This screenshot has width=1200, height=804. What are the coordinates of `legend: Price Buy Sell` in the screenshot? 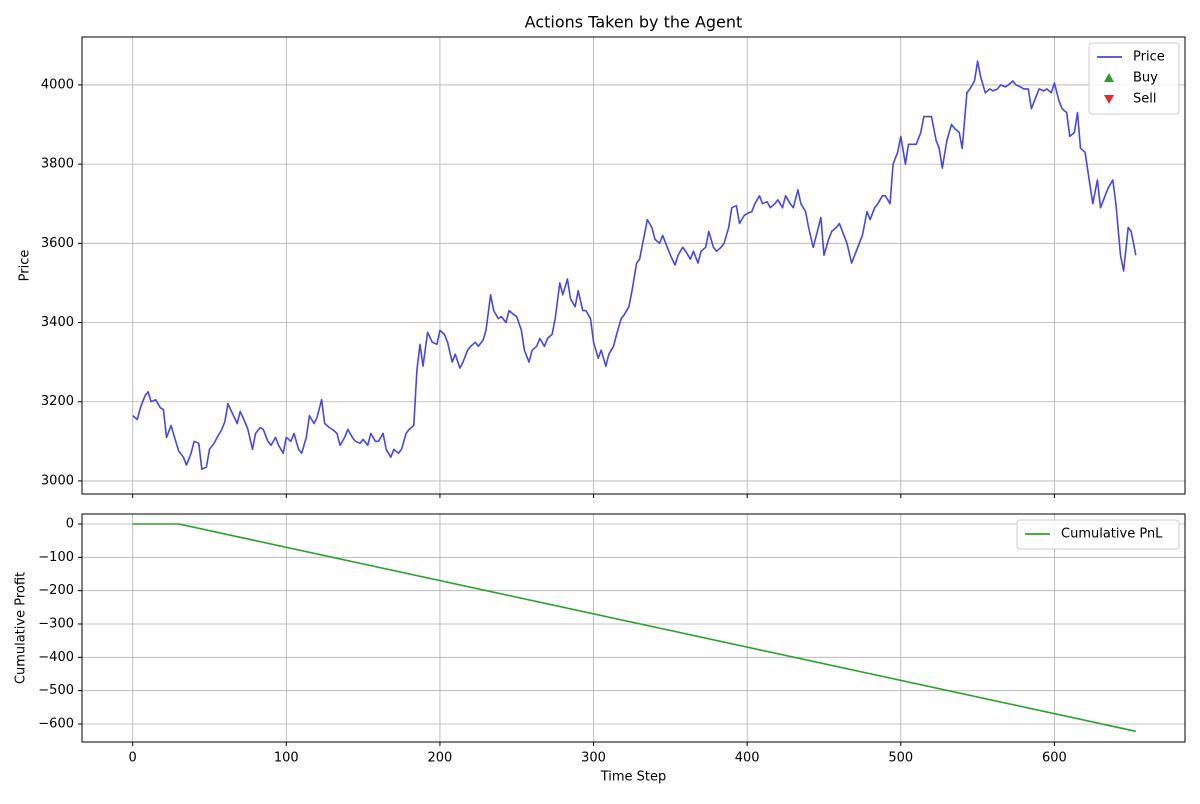 It's located at (1134, 78).